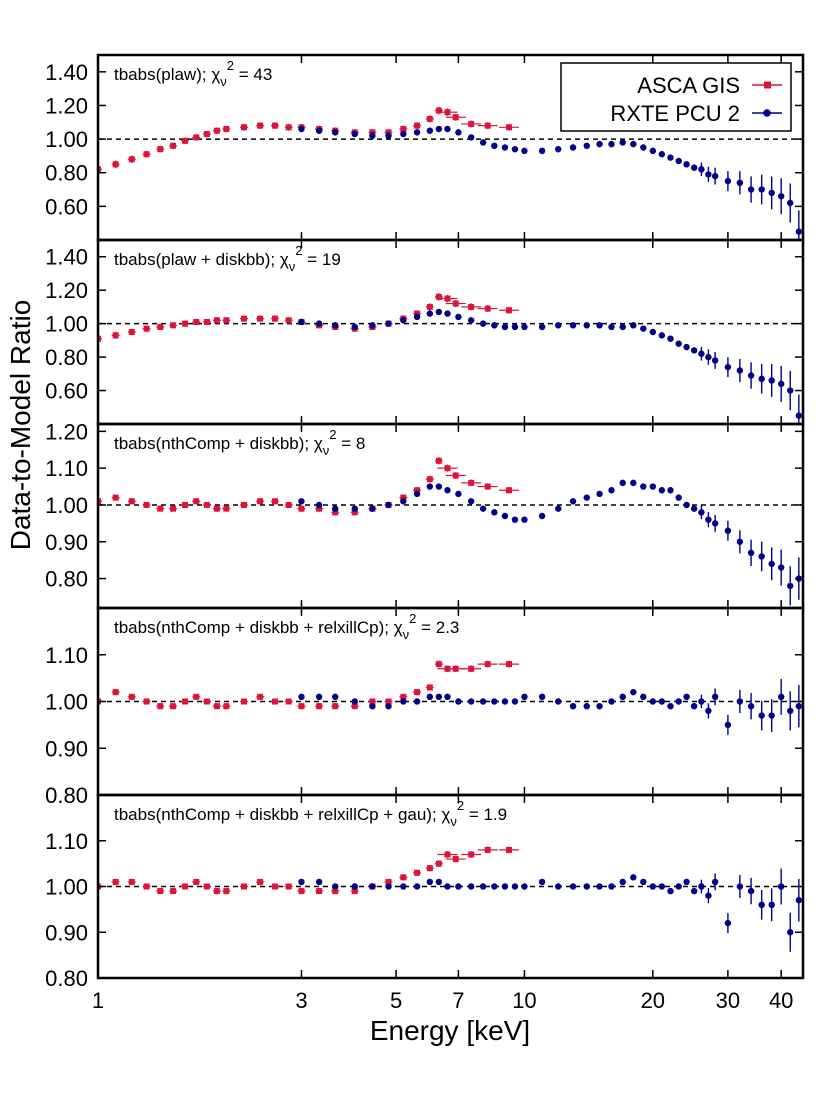 Image resolution: width=830 pixels, height=1107 pixels. I want to click on legend-marker, so click(767, 113).